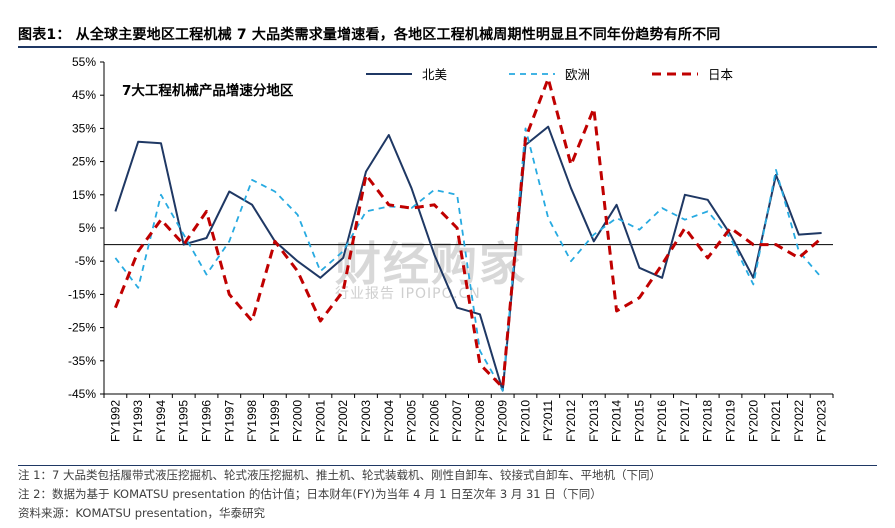 This screenshot has width=895, height=528. Describe the element at coordinates (457, 421) in the screenshot. I see `x-tick-label: FY2007` at that location.